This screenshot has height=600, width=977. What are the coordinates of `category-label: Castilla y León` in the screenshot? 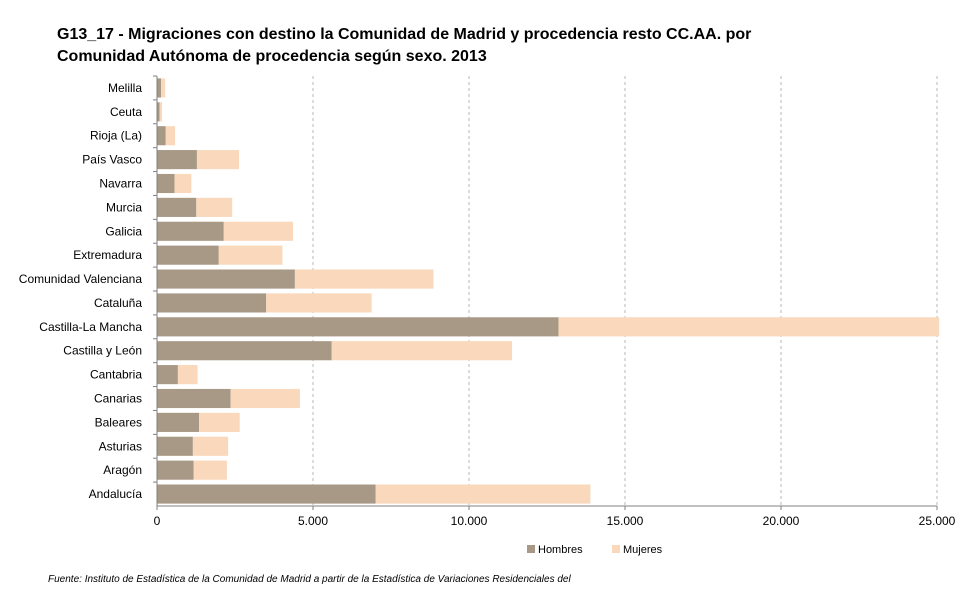 It's located at (102, 351).